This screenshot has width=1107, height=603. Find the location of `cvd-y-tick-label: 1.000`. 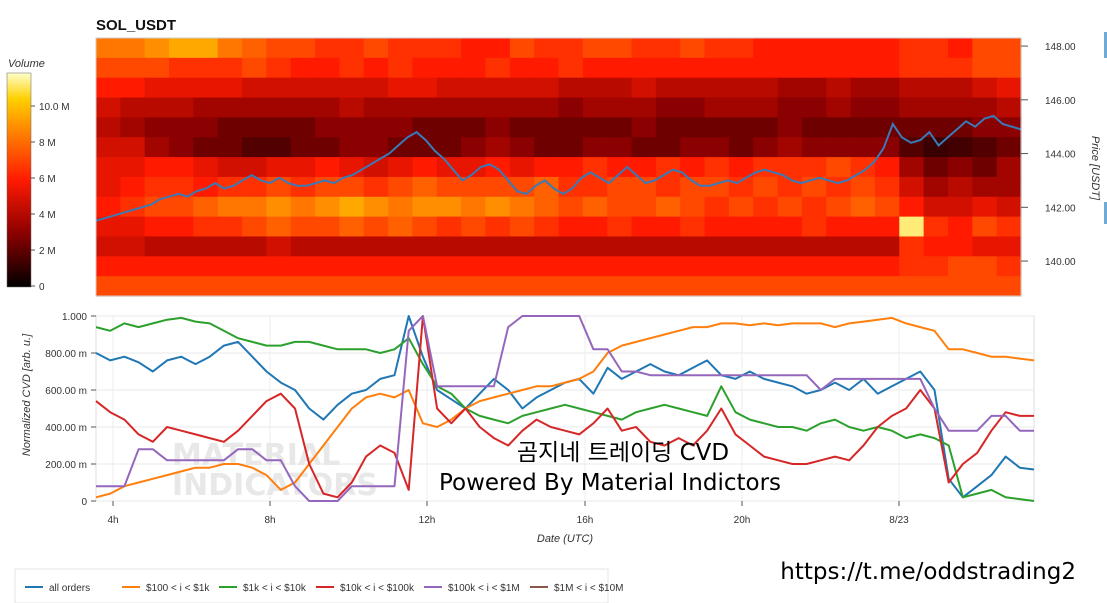

cvd-y-tick-label: 1.000 is located at coordinates (74, 317).